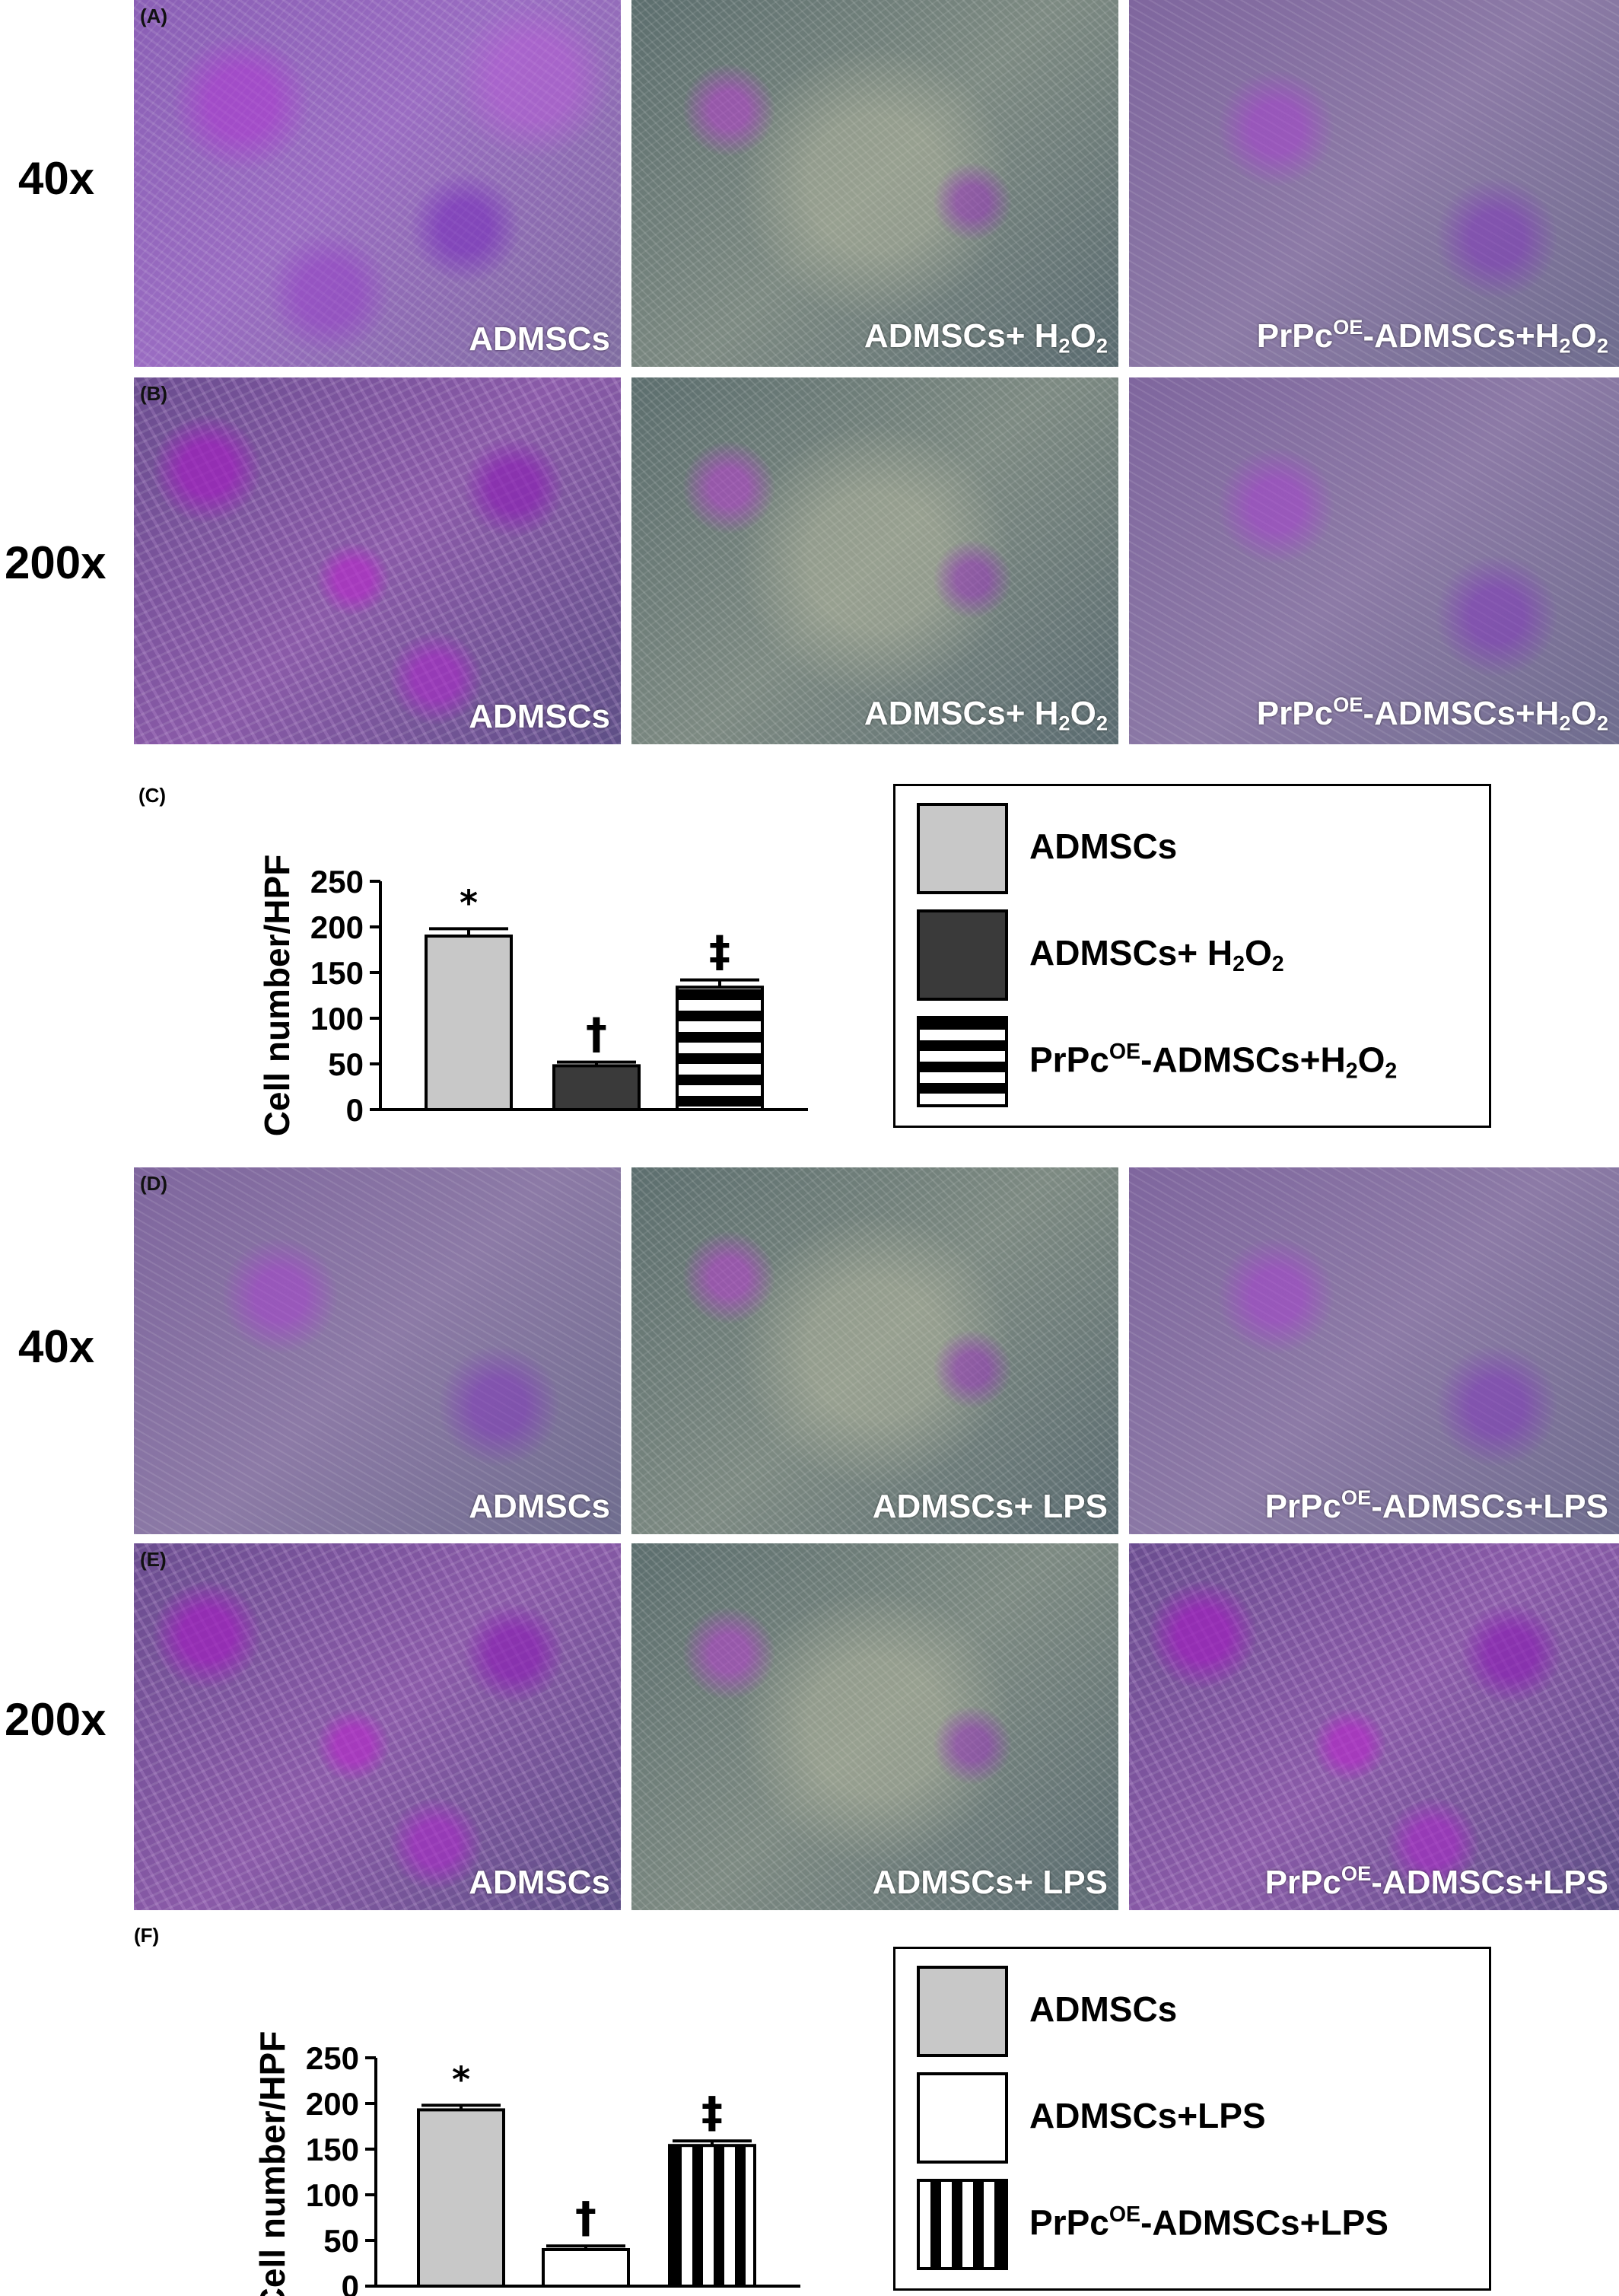 The height and width of the screenshot is (2296, 1619). What do you see at coordinates (377, 1726) in the screenshot?
I see `micrograph-e-1: (E) ADMSCs` at bounding box center [377, 1726].